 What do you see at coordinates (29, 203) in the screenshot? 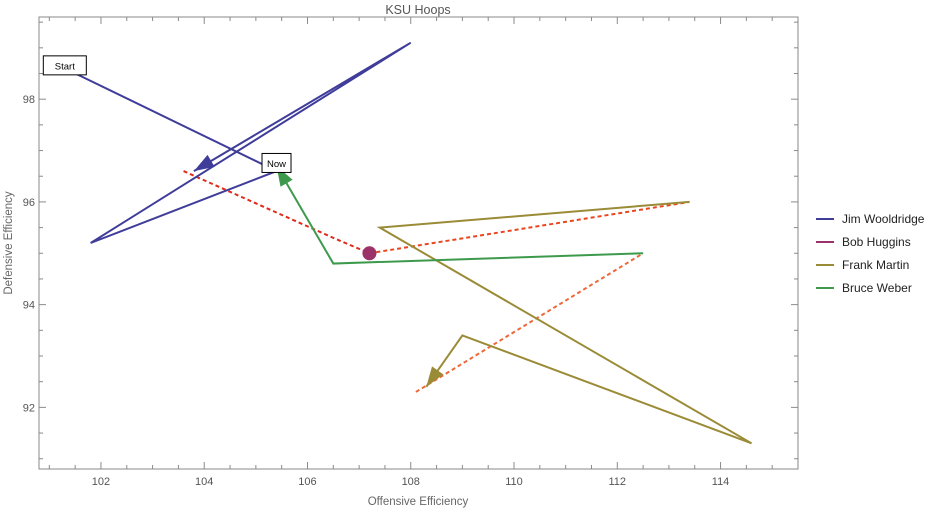
I see `y-tick-label: 96` at bounding box center [29, 203].